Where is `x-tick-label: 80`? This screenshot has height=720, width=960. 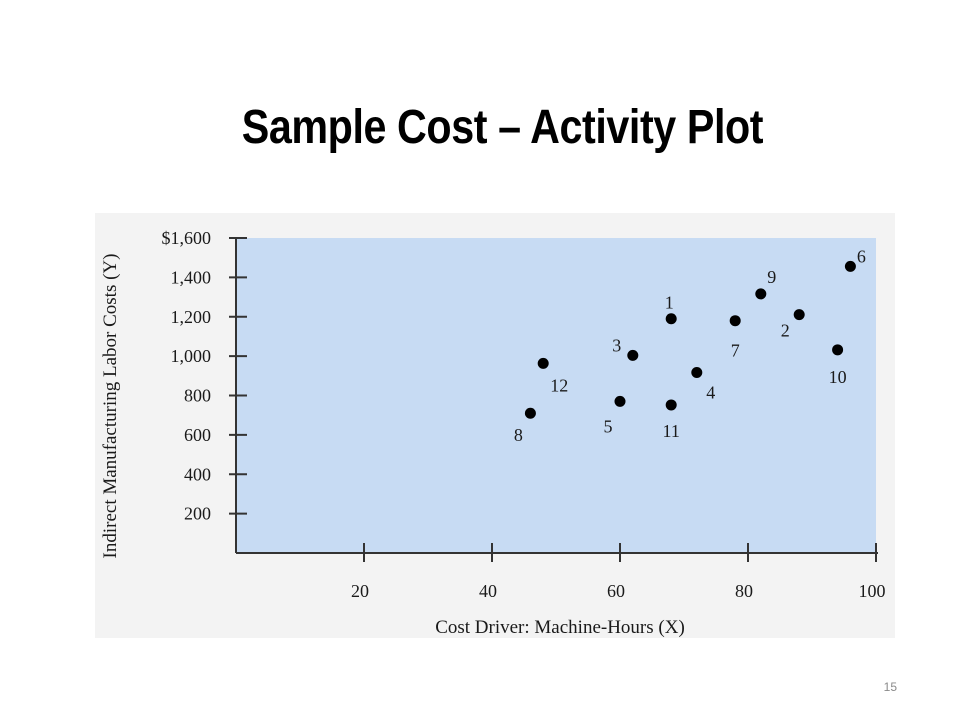 x-tick-label: 80 is located at coordinates (744, 591).